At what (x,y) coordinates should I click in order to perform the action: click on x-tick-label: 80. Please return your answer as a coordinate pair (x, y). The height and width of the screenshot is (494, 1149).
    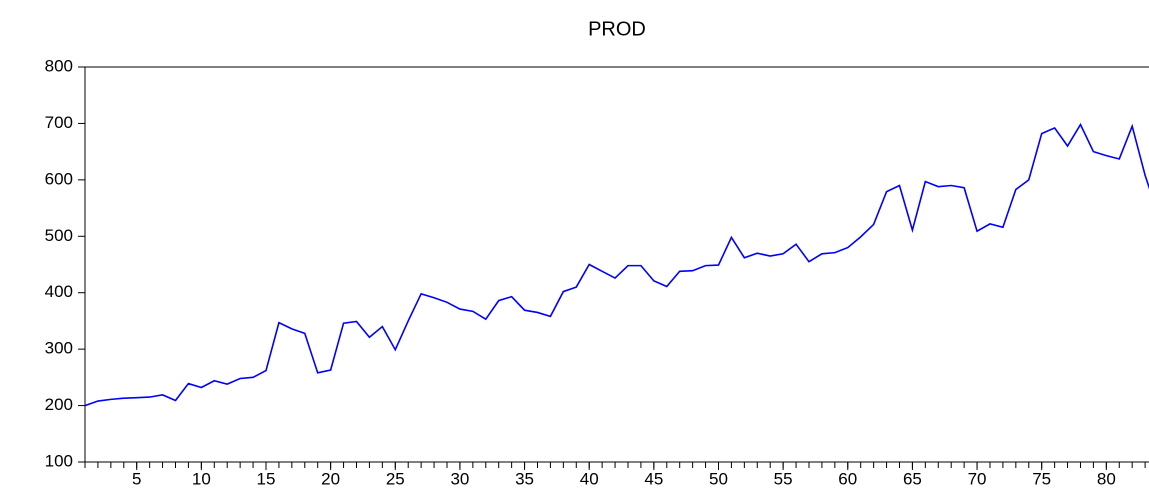
    Looking at the image, I should click on (1106, 478).